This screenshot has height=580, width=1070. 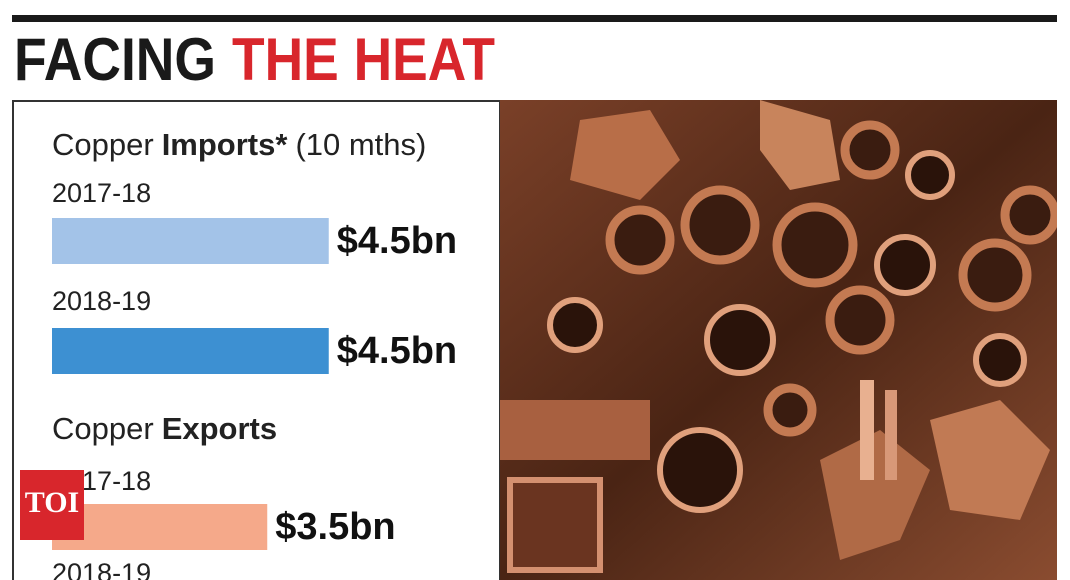 What do you see at coordinates (115, 59) in the screenshot?
I see `title-black: FACING` at bounding box center [115, 59].